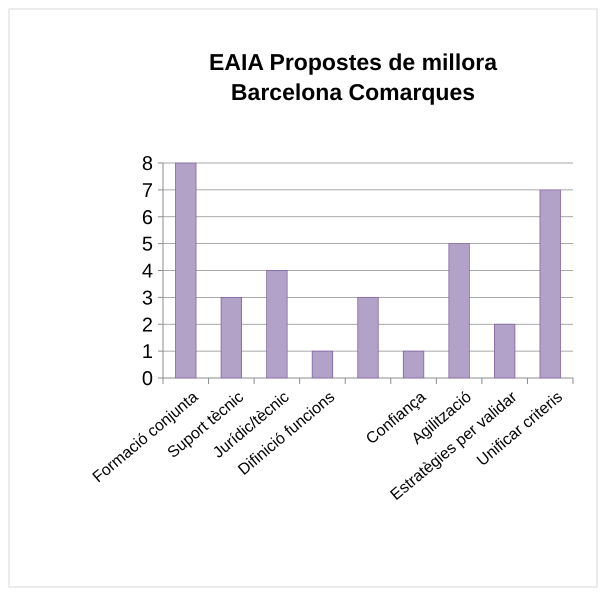 This screenshot has width=606, height=596. Describe the element at coordinates (147, 245) in the screenshot. I see `y-tick-label: 5` at that location.